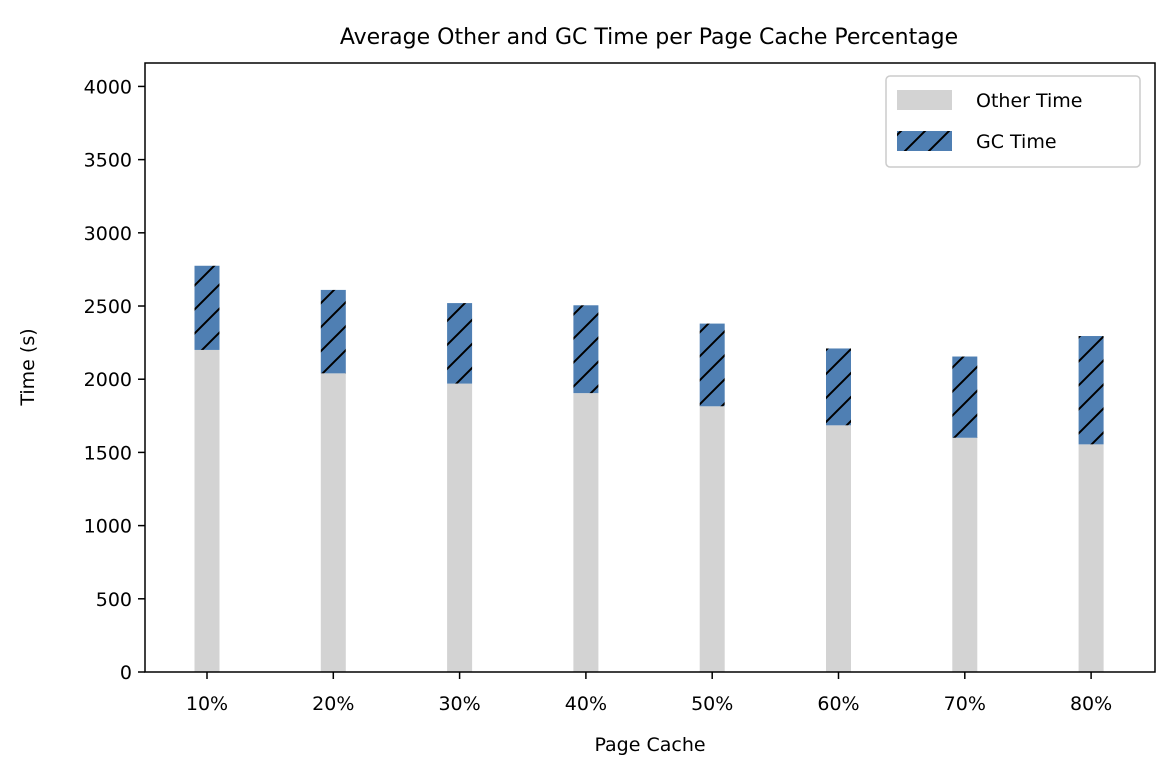  What do you see at coordinates (924, 100) in the screenshot?
I see `legend-swatch-other-time` at bounding box center [924, 100].